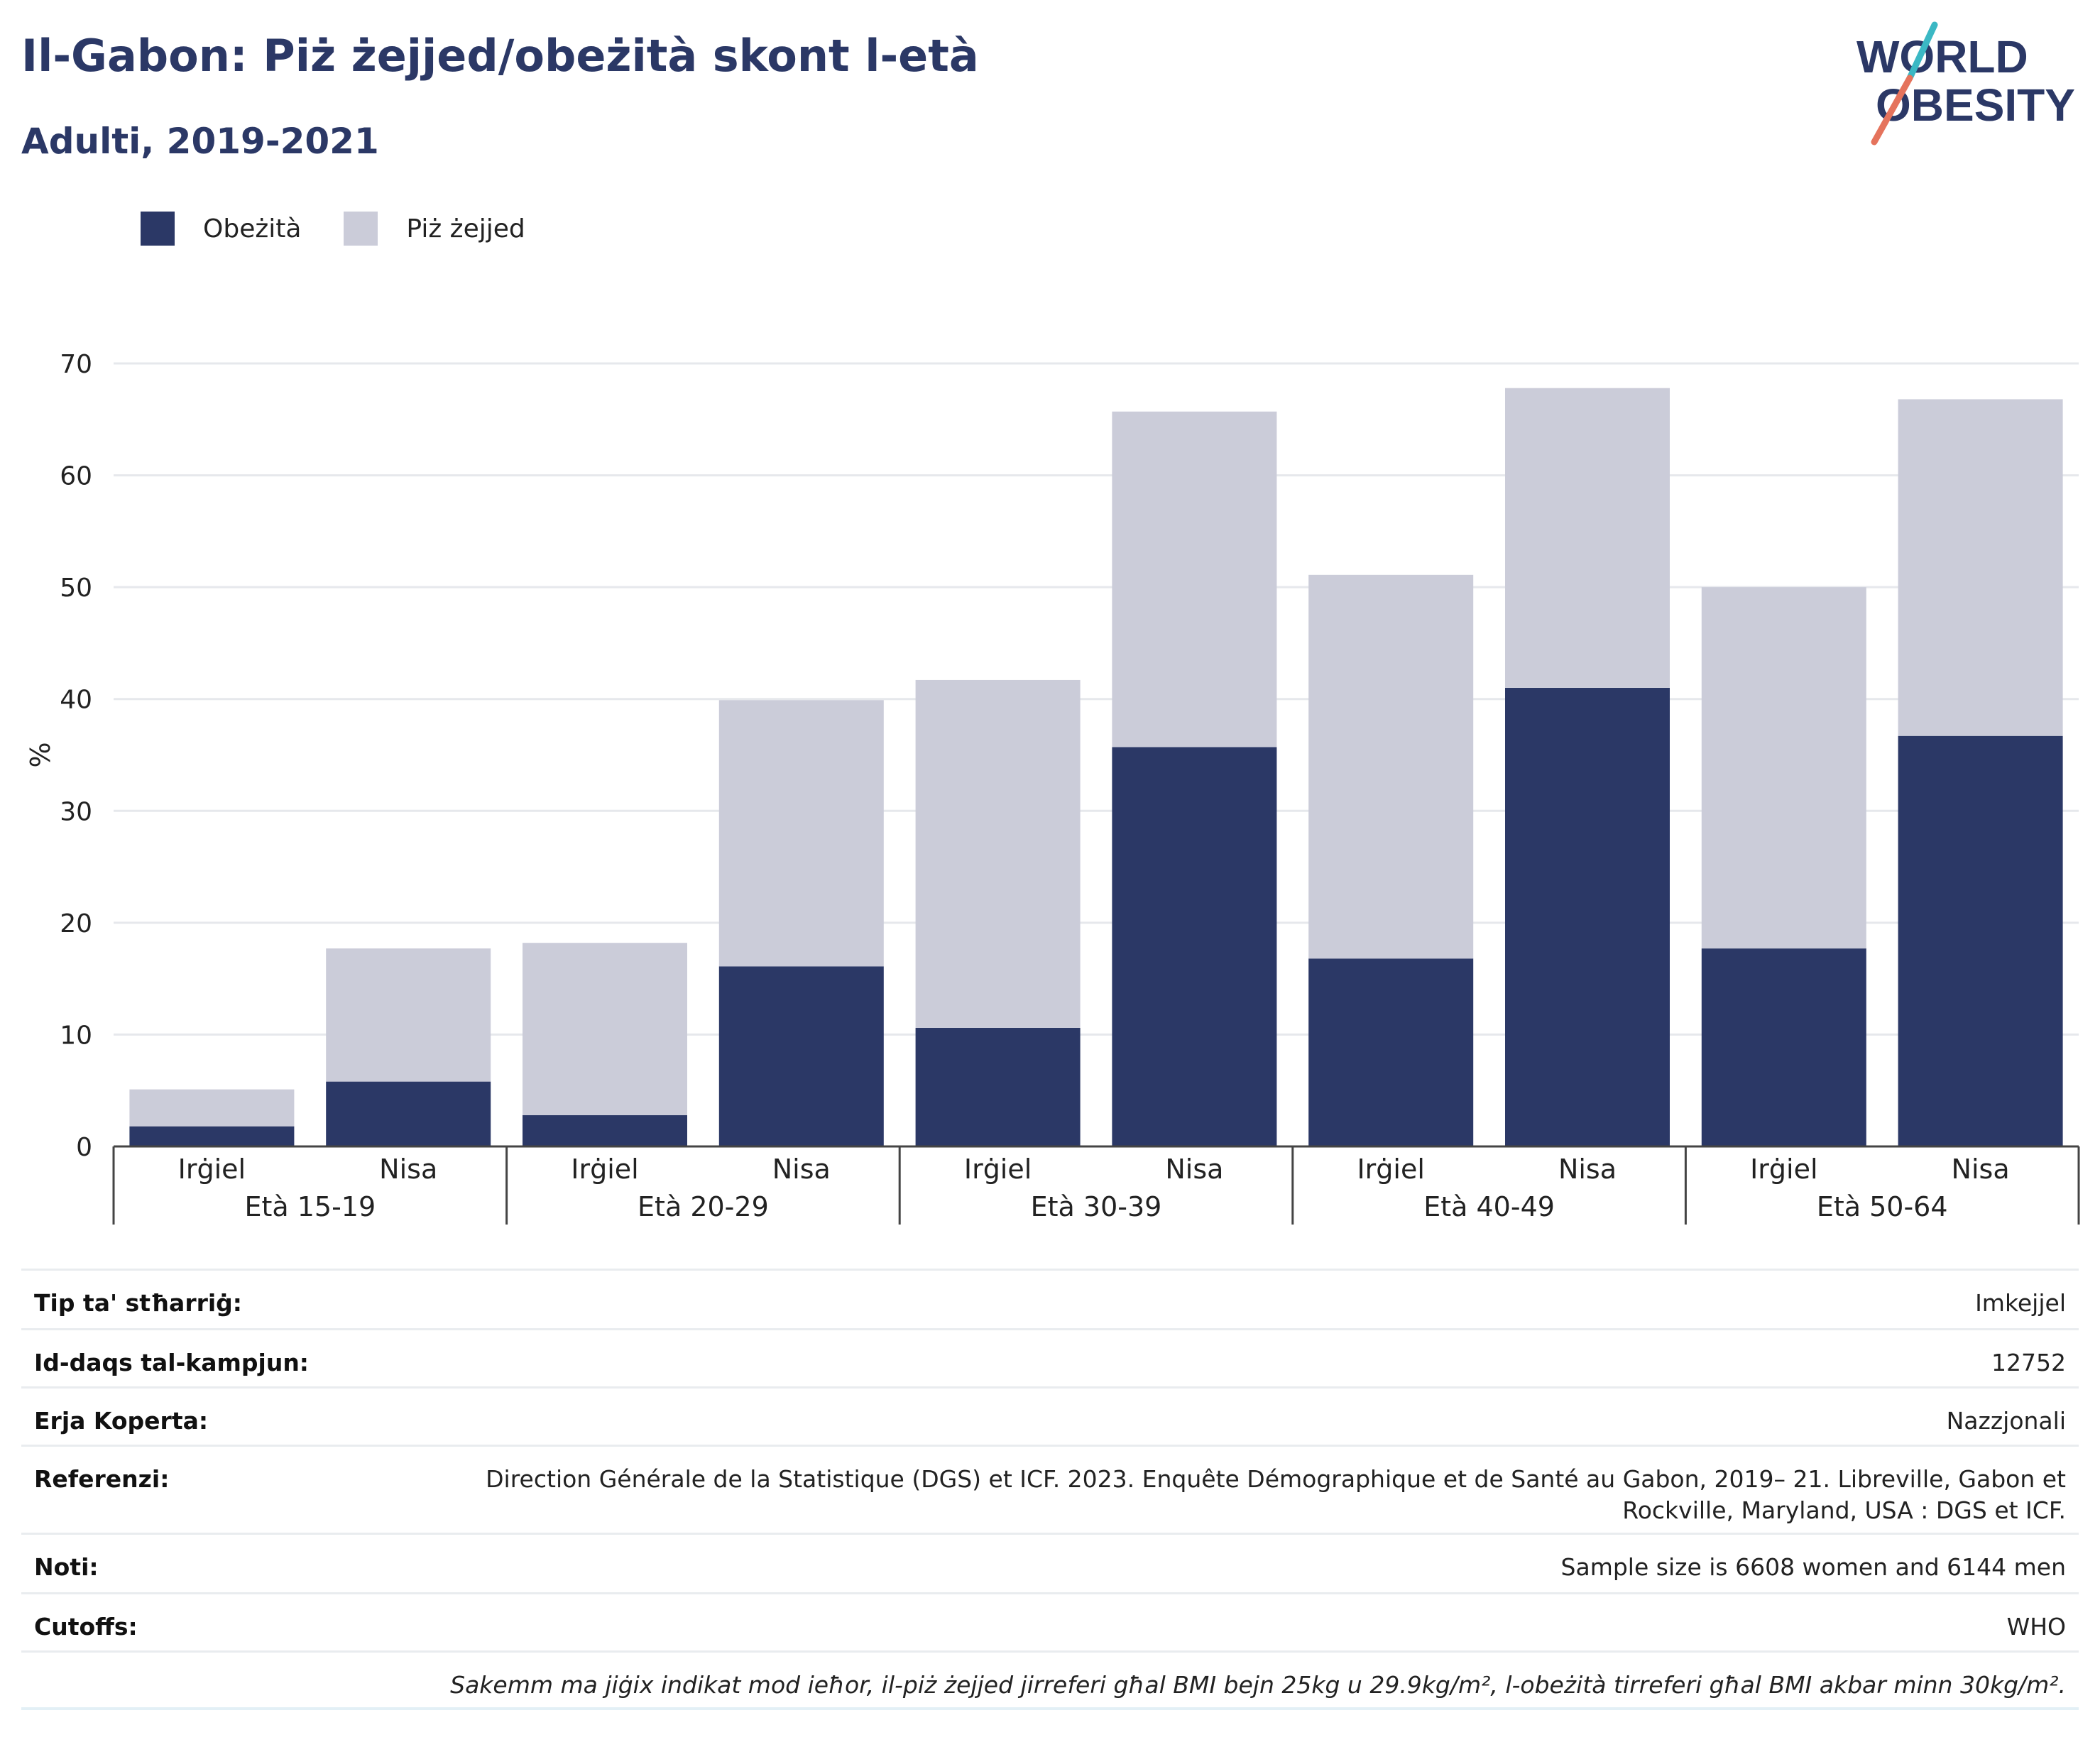 This screenshot has width=2100, height=1747. What do you see at coordinates (252, 228) in the screenshot?
I see `legend-label-obesity: Obeżità` at bounding box center [252, 228].